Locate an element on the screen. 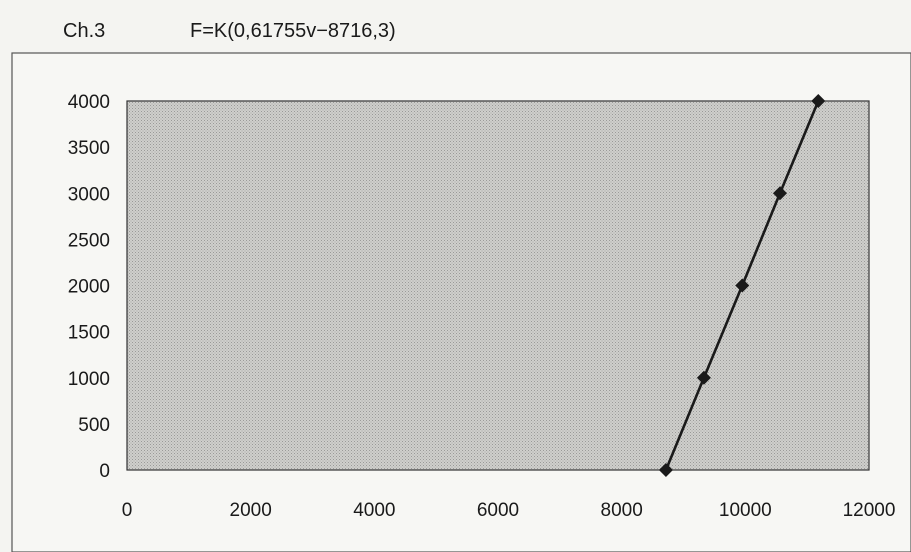 This screenshot has width=911, height=552. x-tick-label: 4000 is located at coordinates (374, 510).